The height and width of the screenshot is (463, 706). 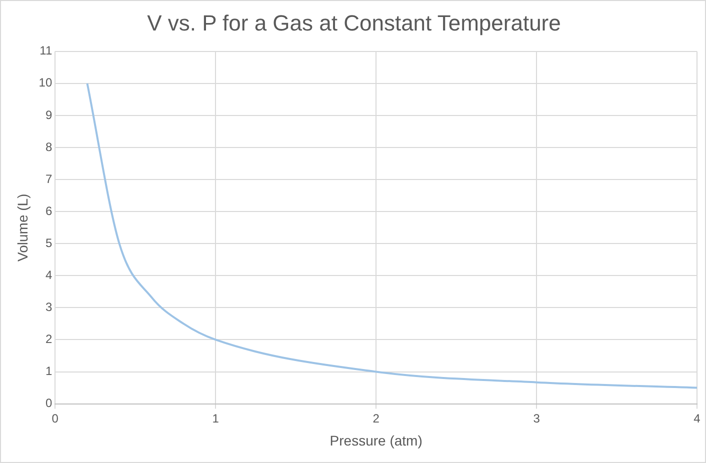 What do you see at coordinates (376, 418) in the screenshot?
I see `x-tick-label: 2` at bounding box center [376, 418].